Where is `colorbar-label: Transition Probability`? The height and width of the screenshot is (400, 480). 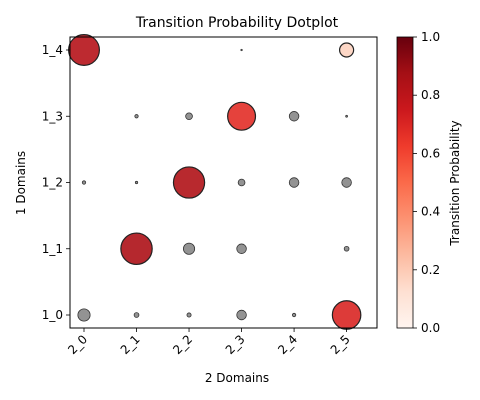 colorbar-label: Transition Probability is located at coordinates (455, 183).